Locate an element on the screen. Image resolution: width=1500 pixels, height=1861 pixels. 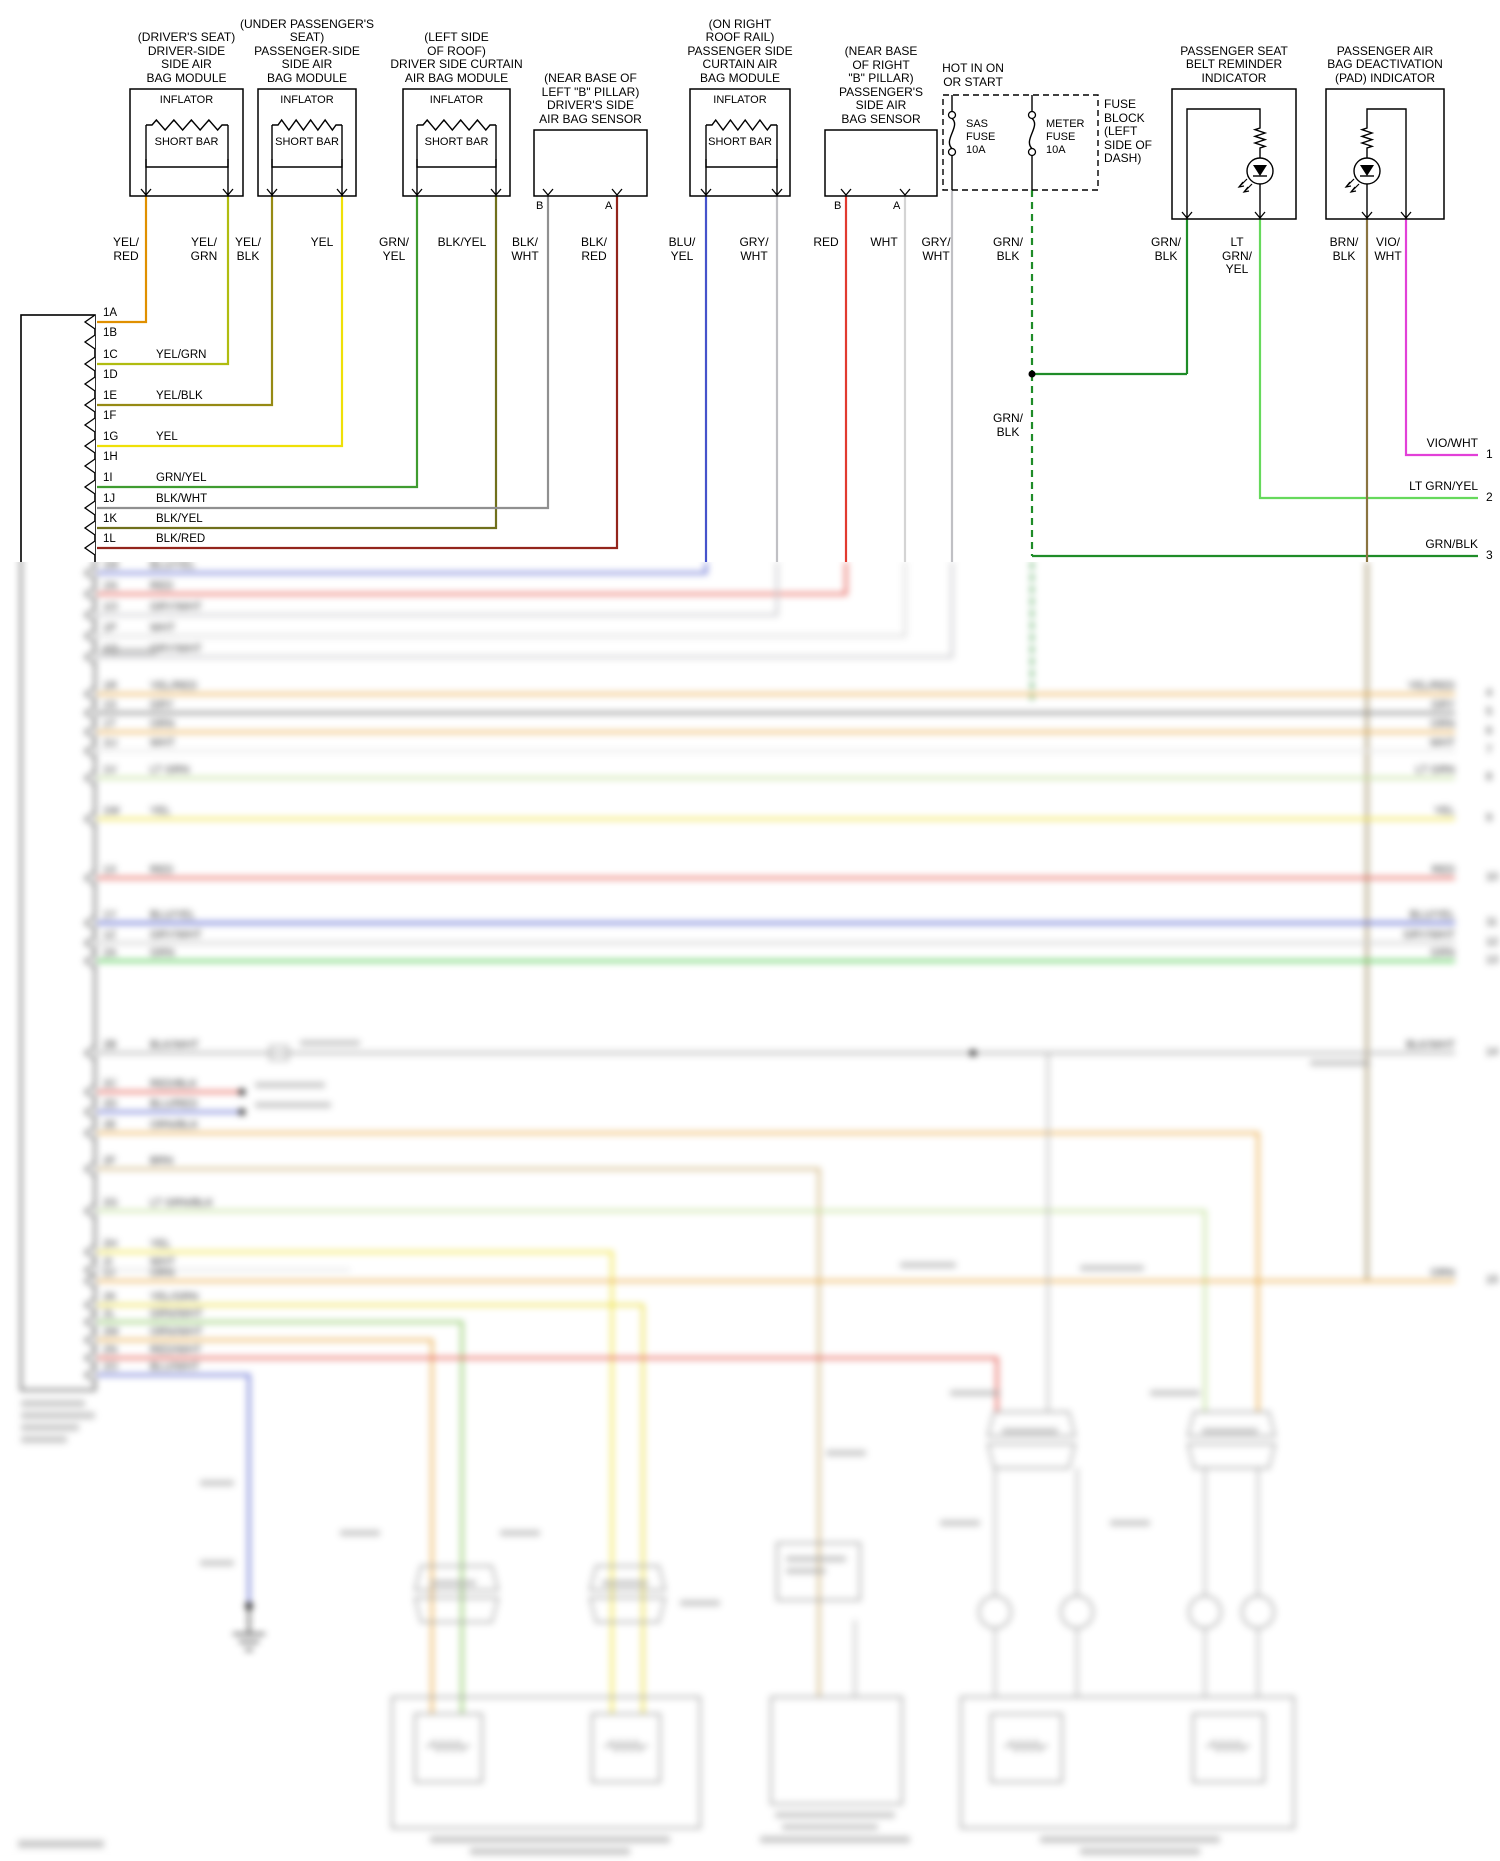
blurred-pin-id: 1S is located at coordinates (110, 705).